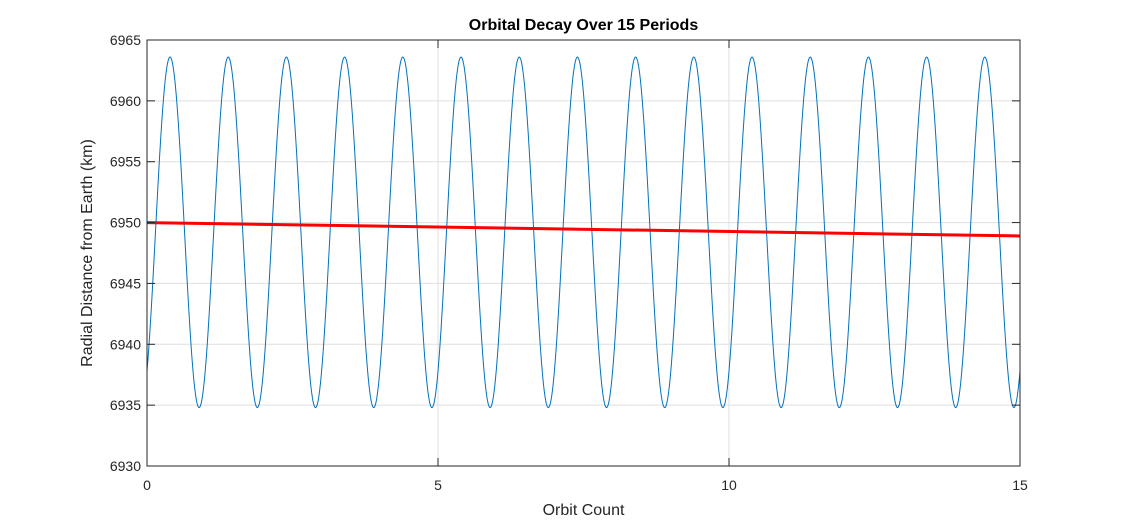  What do you see at coordinates (125, 283) in the screenshot?
I see `y-tick-label: 6945` at bounding box center [125, 283].